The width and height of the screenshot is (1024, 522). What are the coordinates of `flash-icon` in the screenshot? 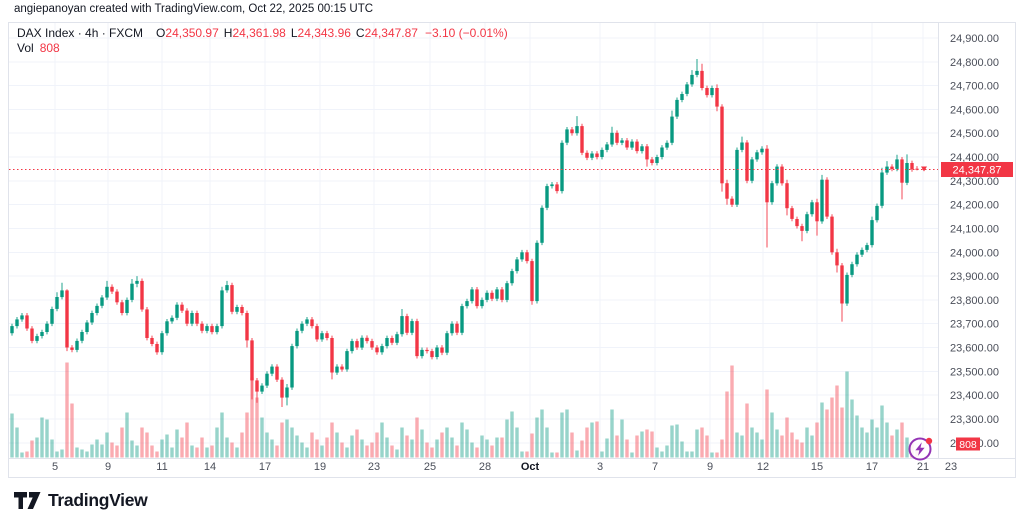 It's located at (921, 449).